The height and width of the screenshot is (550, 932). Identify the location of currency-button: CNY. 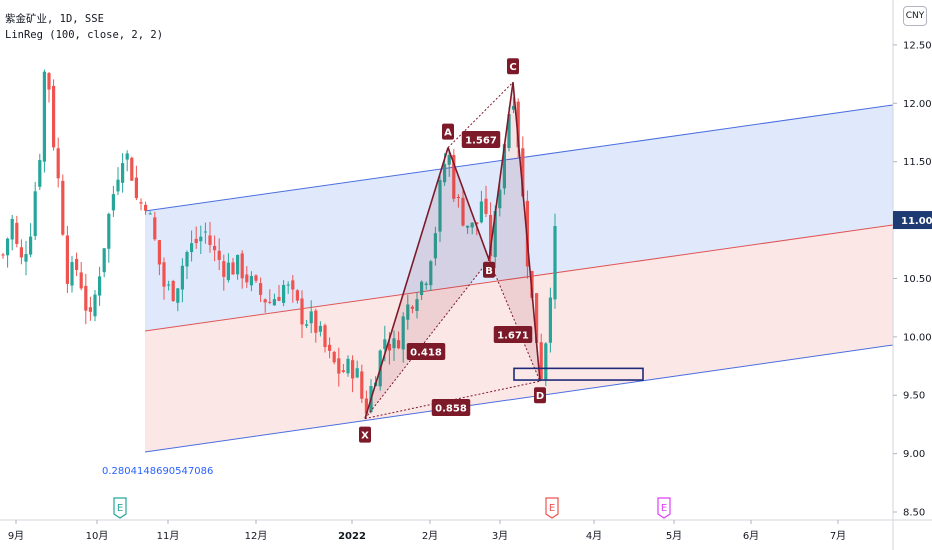
(915, 16).